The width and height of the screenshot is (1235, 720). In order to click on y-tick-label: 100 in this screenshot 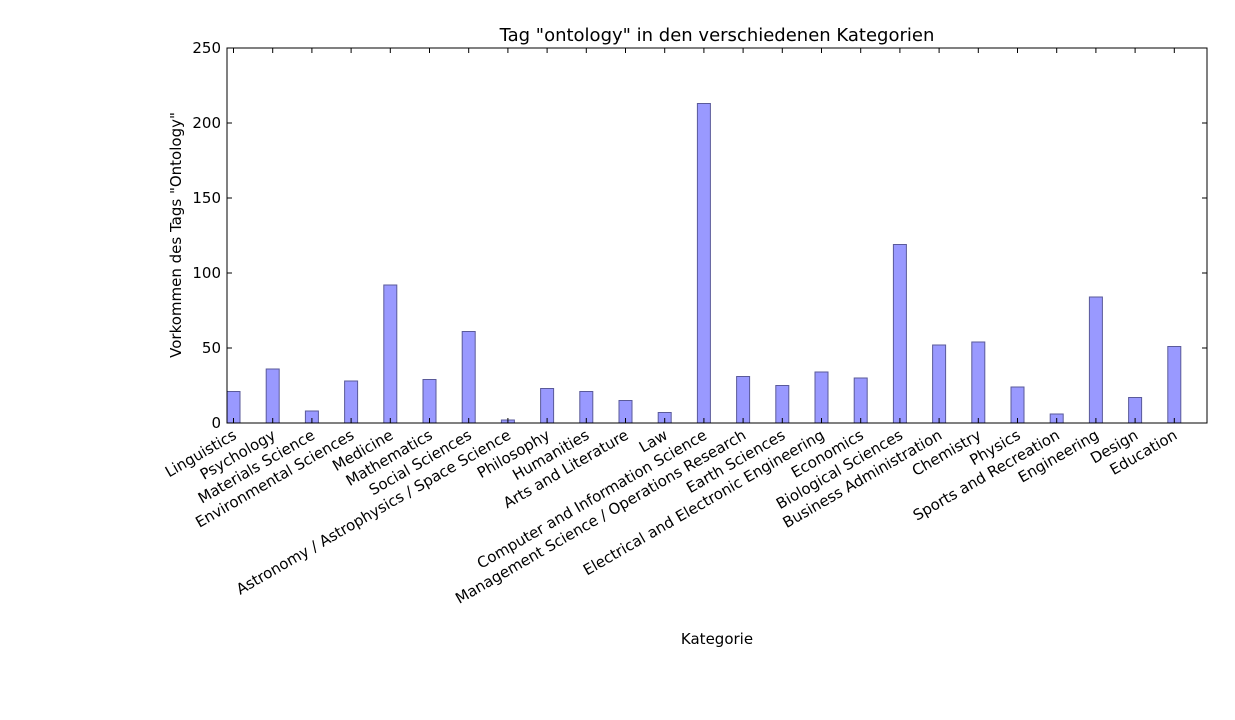, I will do `click(206, 273)`.